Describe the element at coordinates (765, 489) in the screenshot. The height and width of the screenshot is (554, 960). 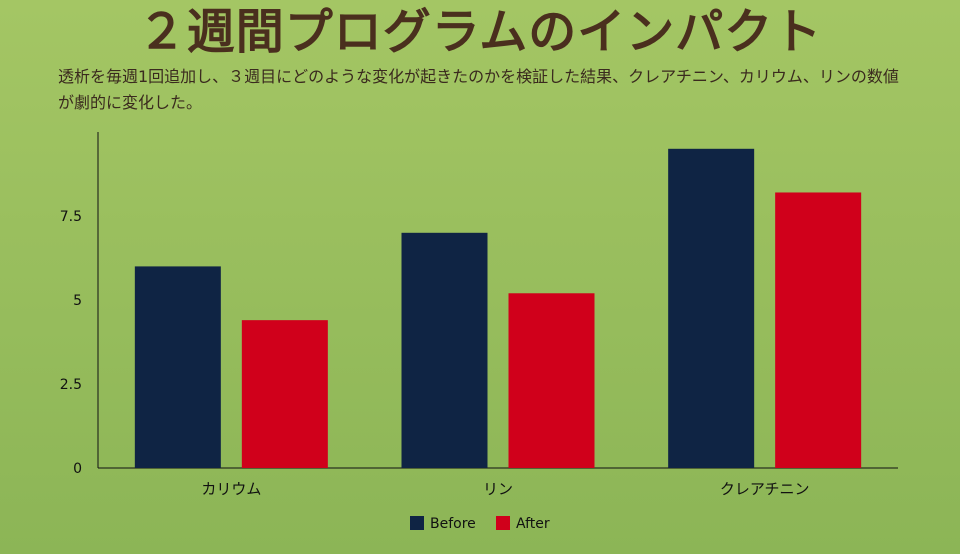
I see `x-category-label: クレアチニン` at that location.